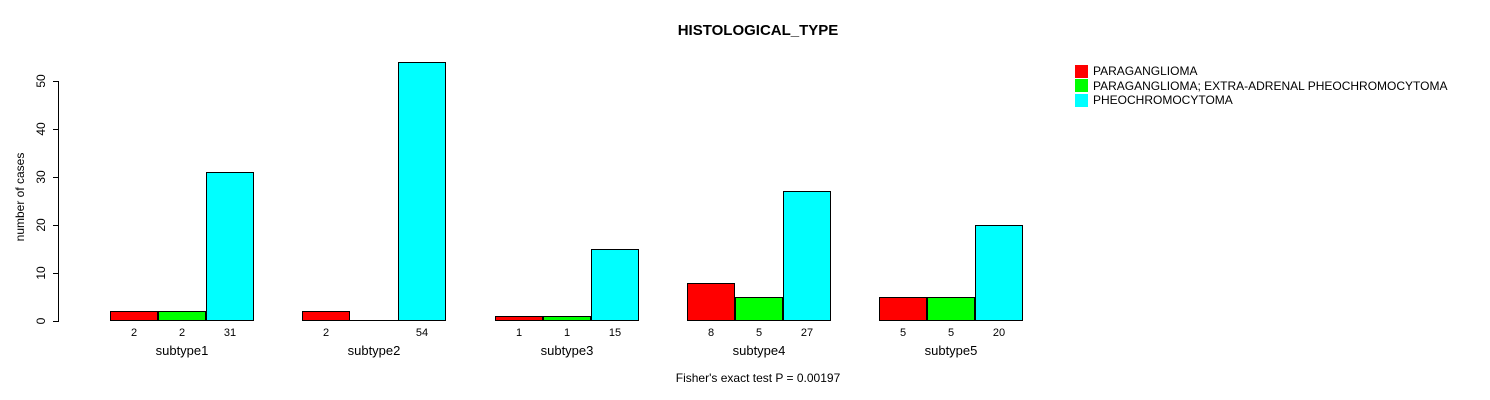 The image size is (1490, 400). Describe the element at coordinates (807, 333) in the screenshot. I see `bar-value-label: 27` at that location.